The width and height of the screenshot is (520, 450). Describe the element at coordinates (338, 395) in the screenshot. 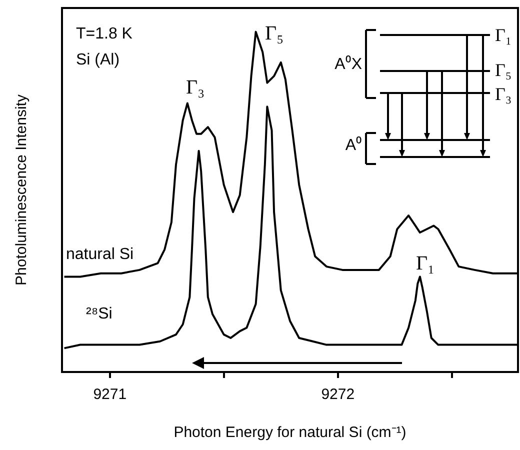

I see `x-tick-label: 9272` at that location.